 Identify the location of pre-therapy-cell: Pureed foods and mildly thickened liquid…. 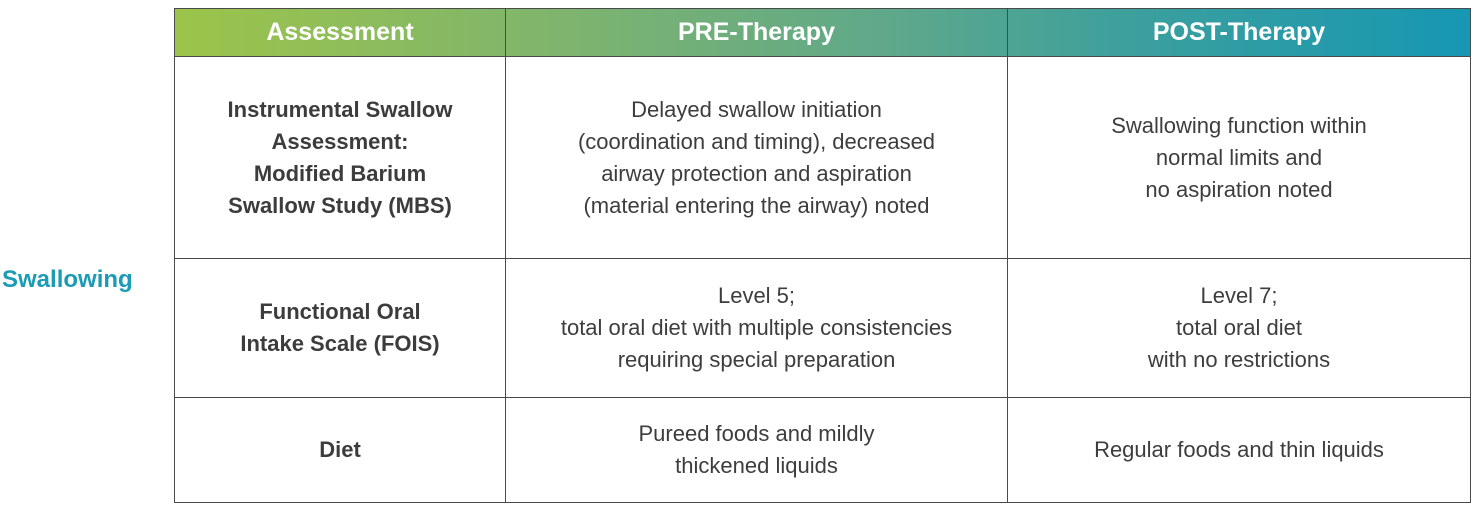
(756, 450).